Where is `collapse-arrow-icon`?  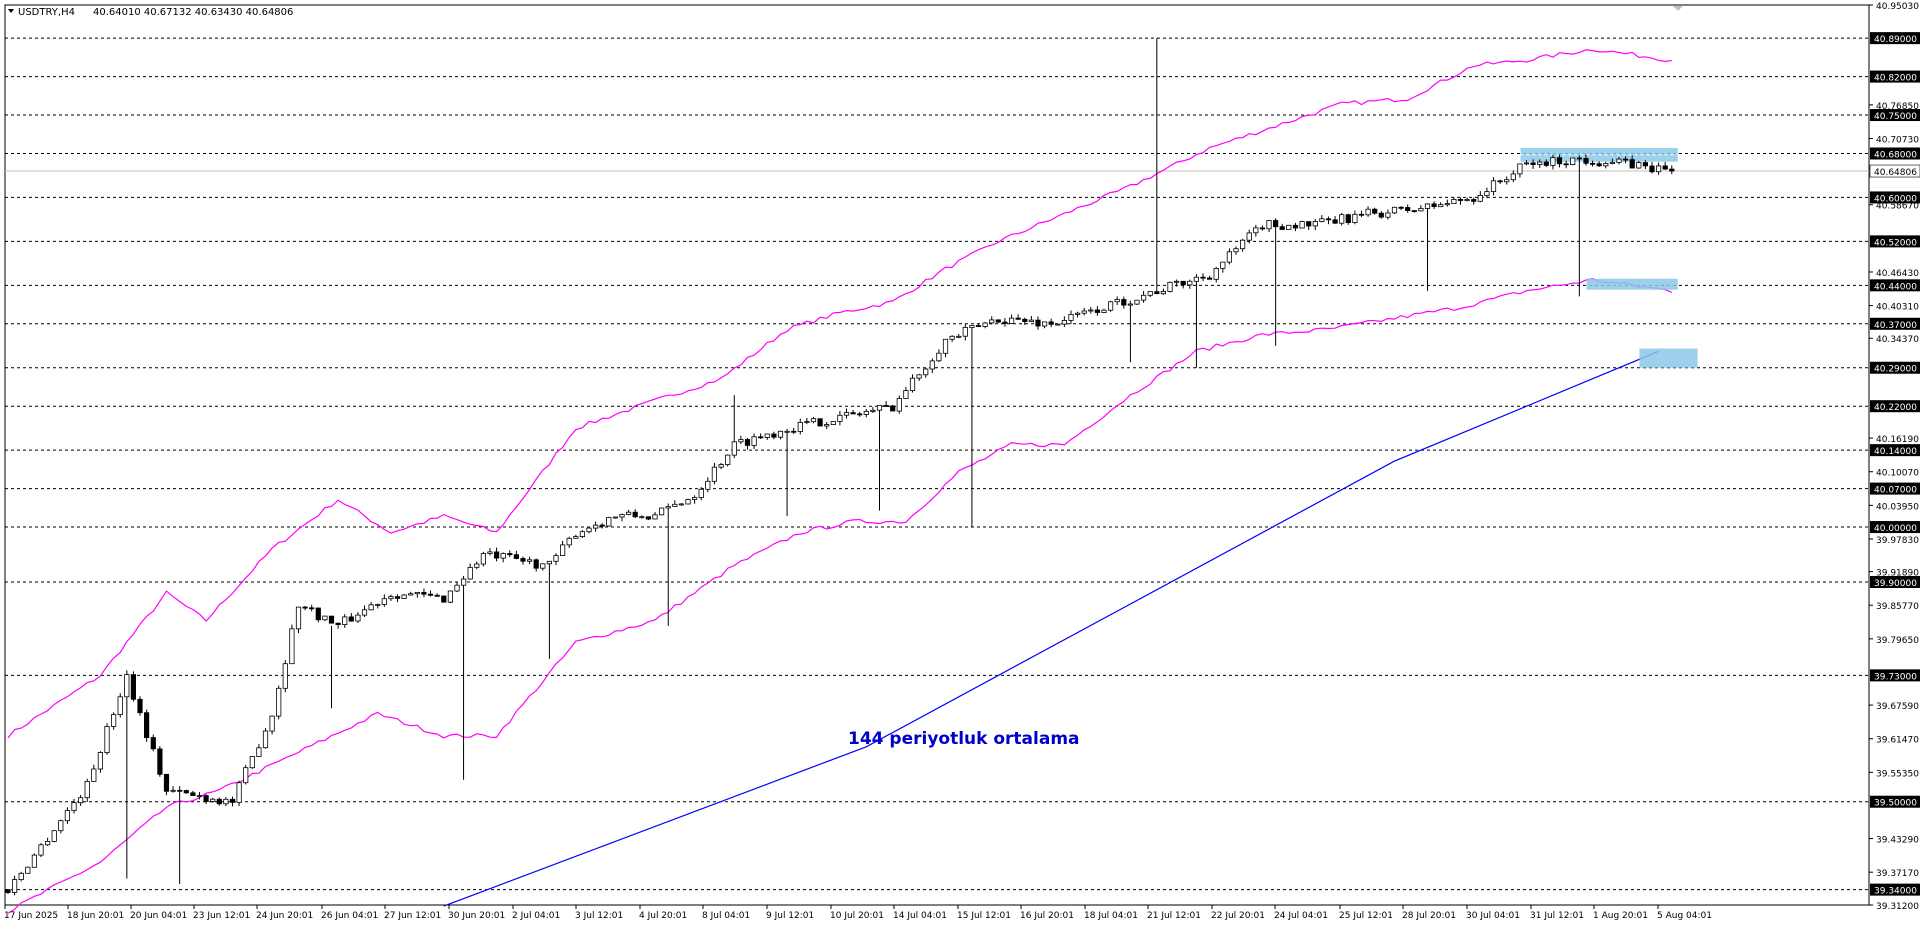 collapse-arrow-icon is located at coordinates (11, 11).